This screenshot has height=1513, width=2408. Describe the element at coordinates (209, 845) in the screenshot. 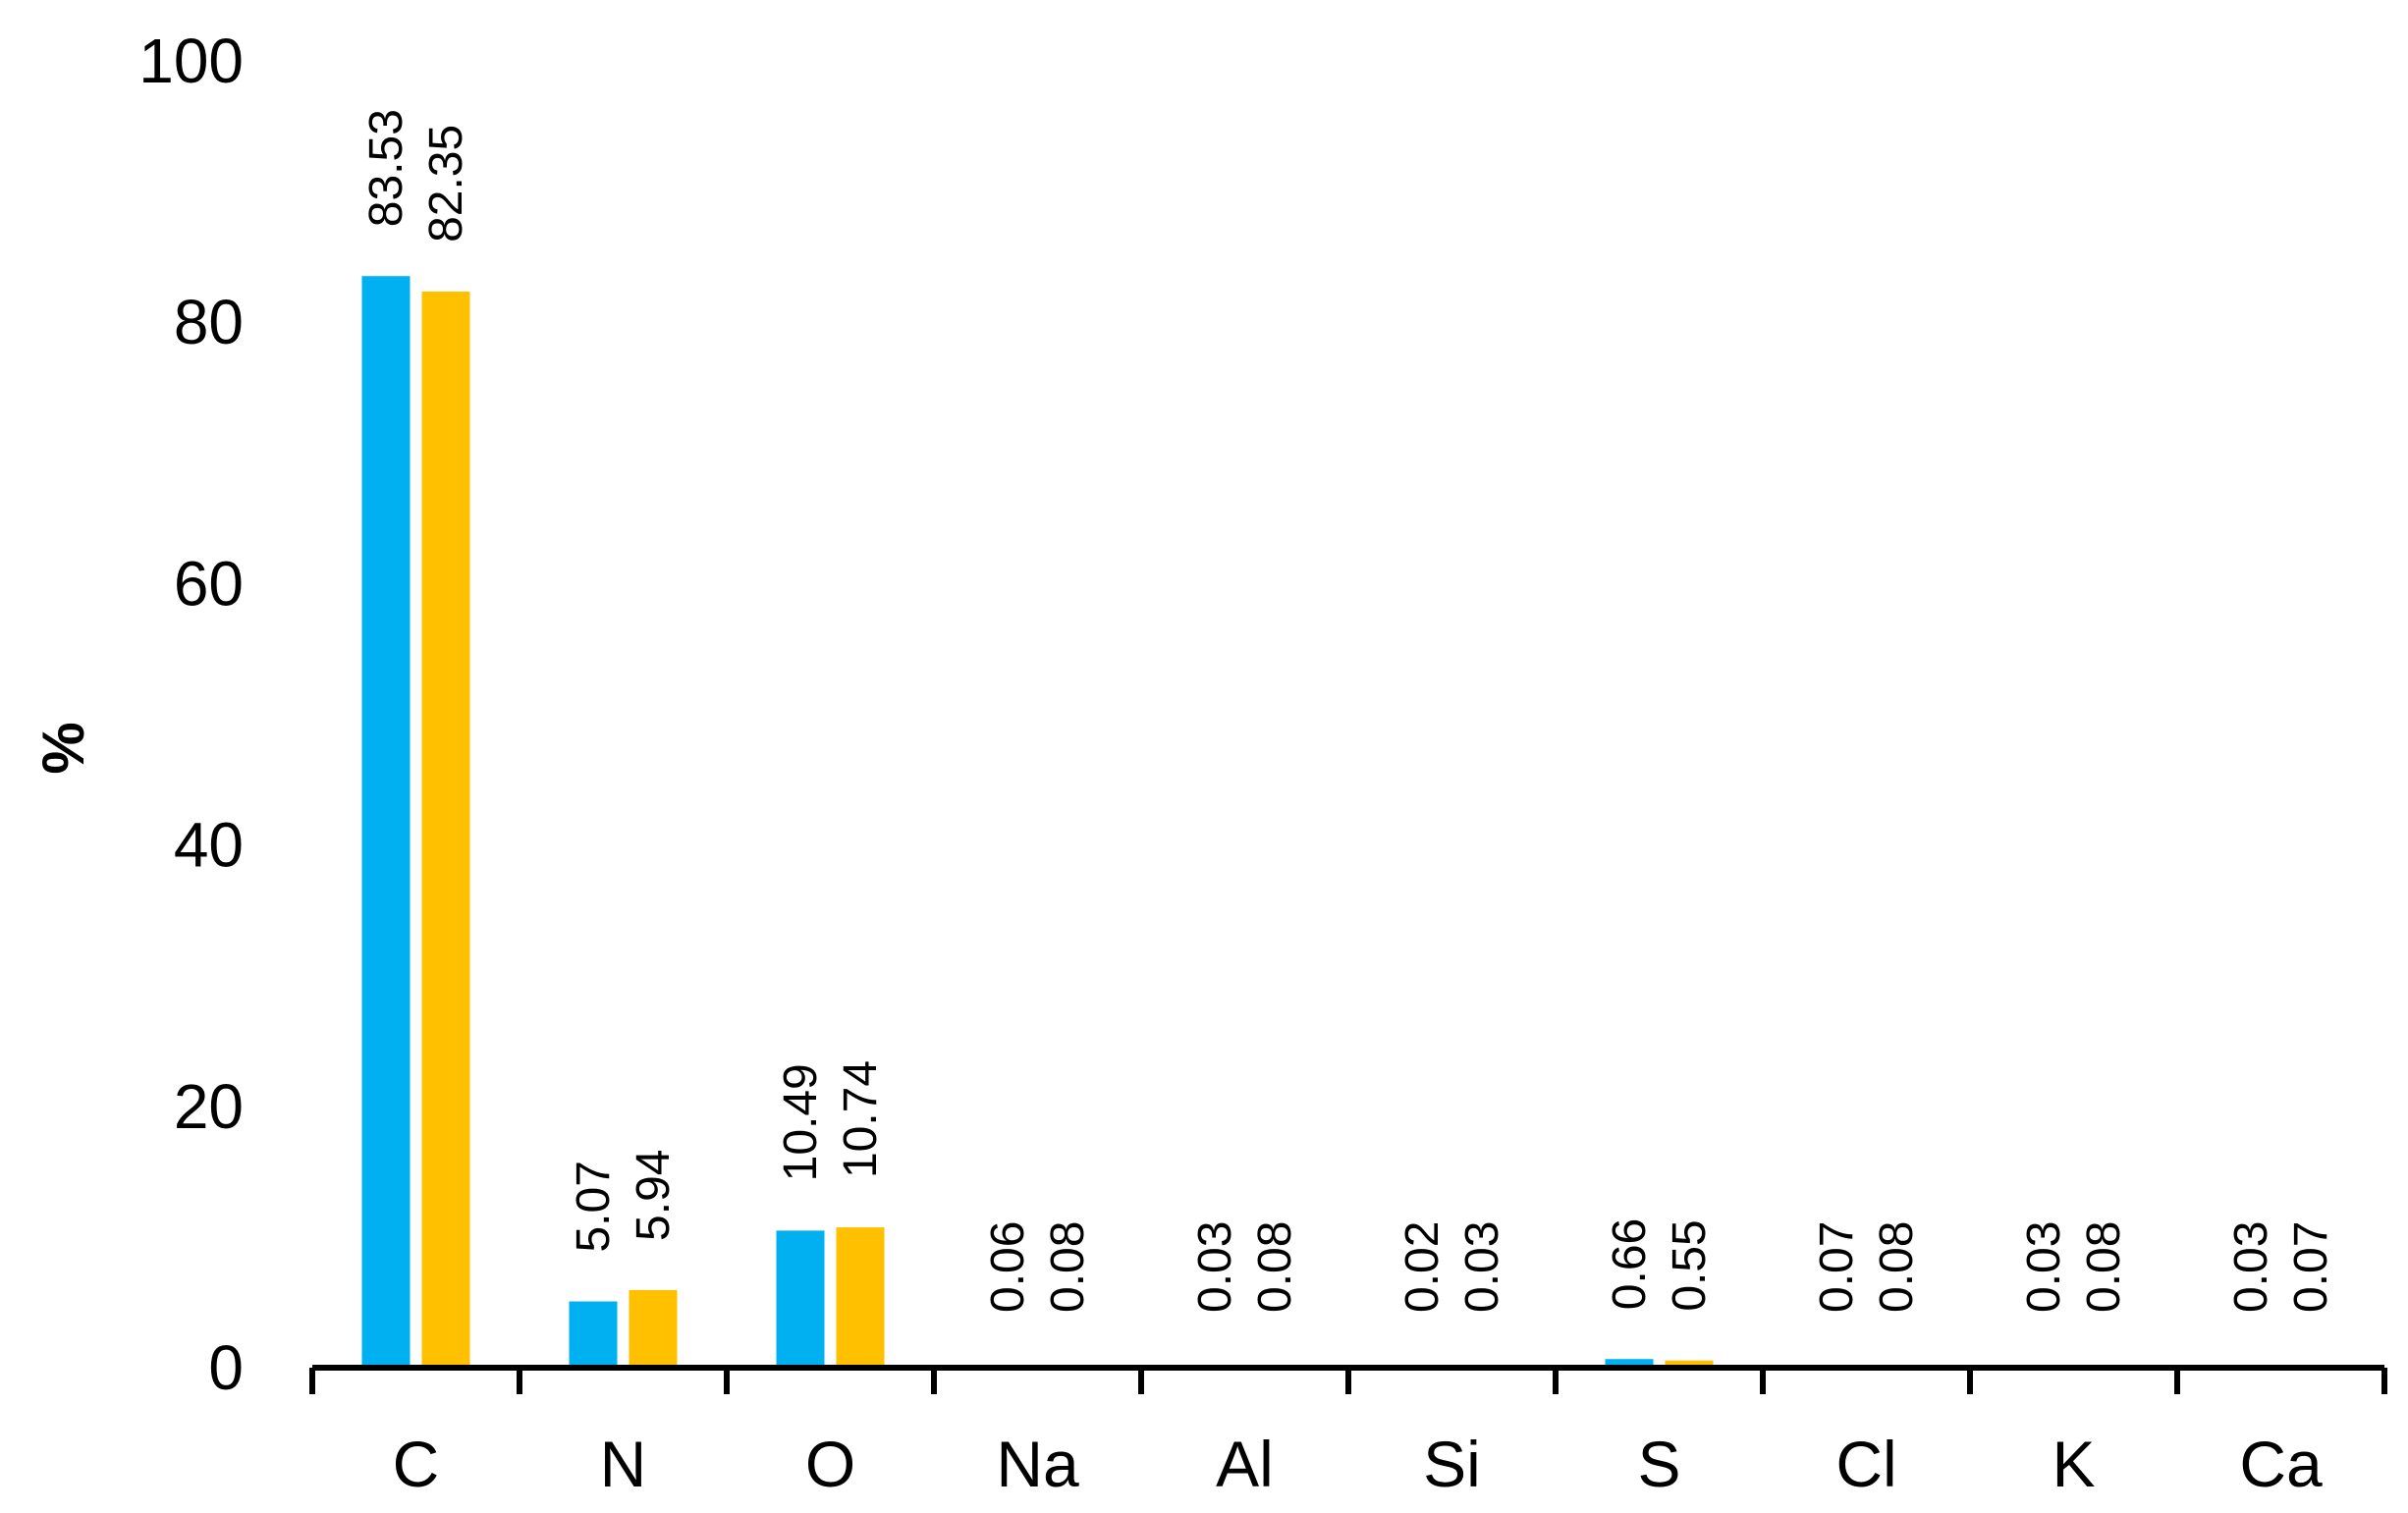

I see `y-tick-label: 40` at that location.